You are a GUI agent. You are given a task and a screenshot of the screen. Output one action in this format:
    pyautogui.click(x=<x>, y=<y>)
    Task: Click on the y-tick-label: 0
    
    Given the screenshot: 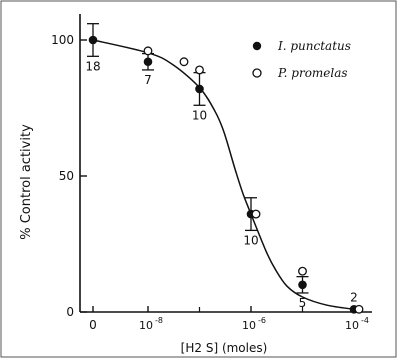 What is the action you would take?
    pyautogui.click(x=70, y=312)
    